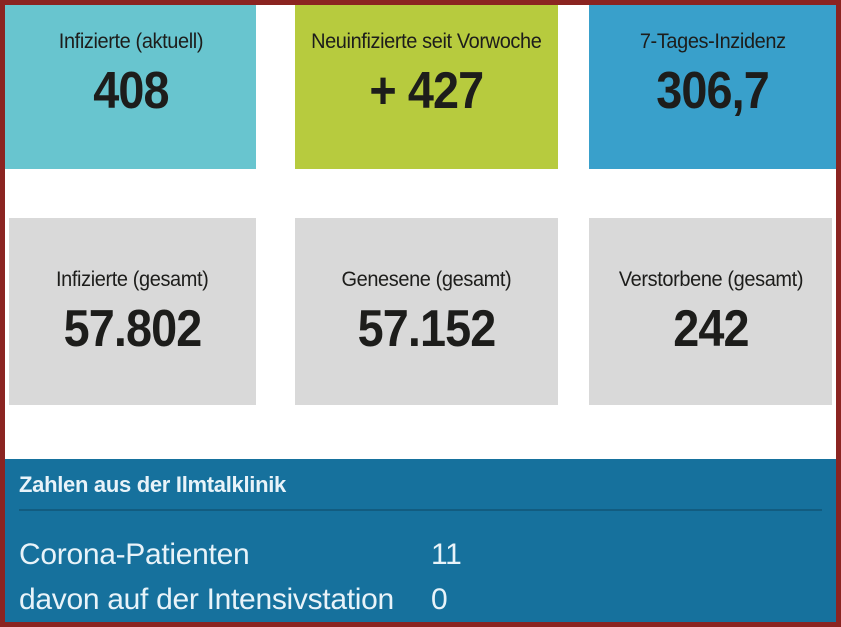  What do you see at coordinates (446, 554) in the screenshot?
I see `clinic-row-value: 11` at bounding box center [446, 554].